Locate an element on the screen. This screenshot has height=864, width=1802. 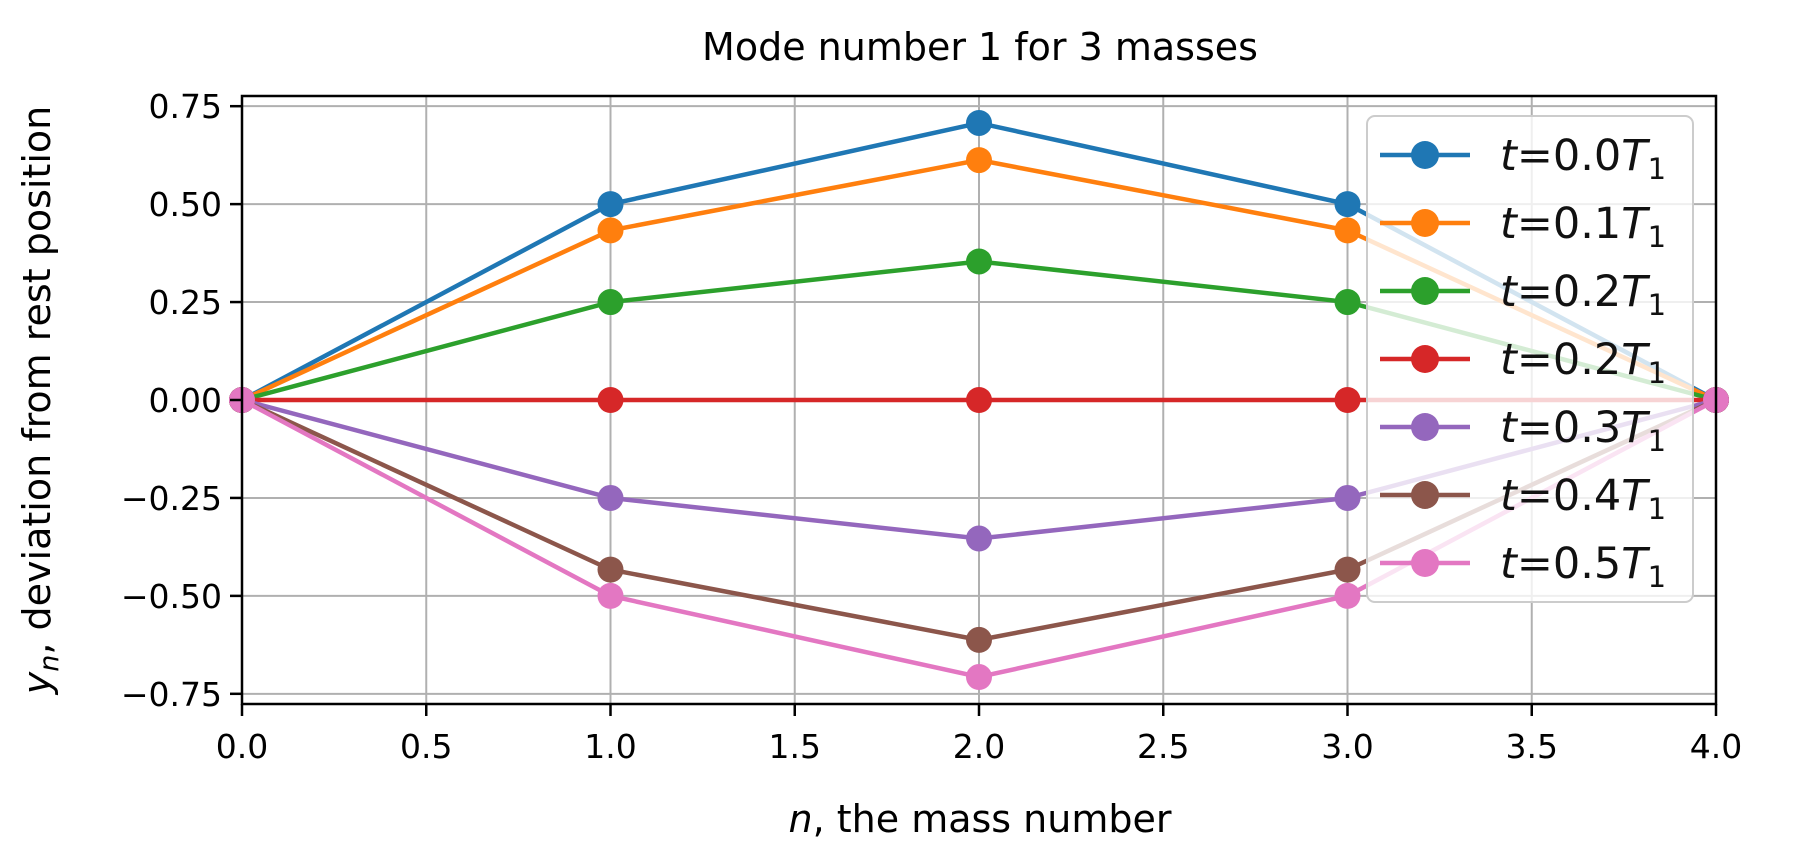
legend-entry: t=0.5T1 is located at coordinates (1523, 566).